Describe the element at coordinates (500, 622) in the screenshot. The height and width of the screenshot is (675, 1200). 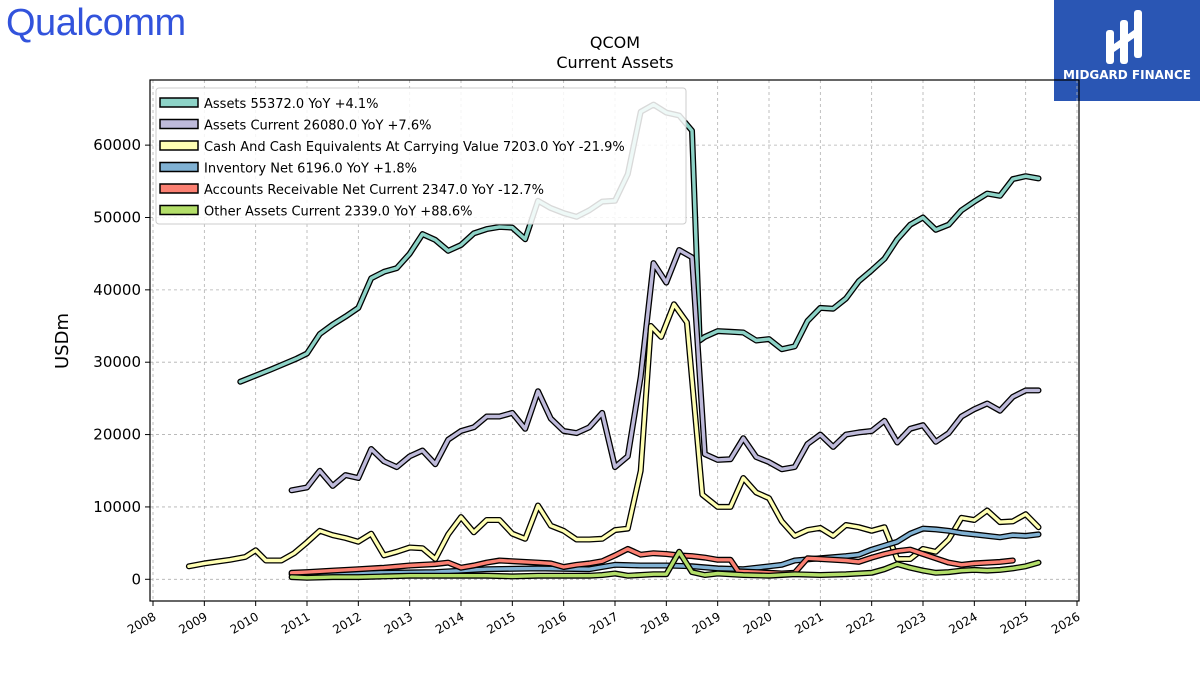
I see `x-tick-label: 2015` at that location.